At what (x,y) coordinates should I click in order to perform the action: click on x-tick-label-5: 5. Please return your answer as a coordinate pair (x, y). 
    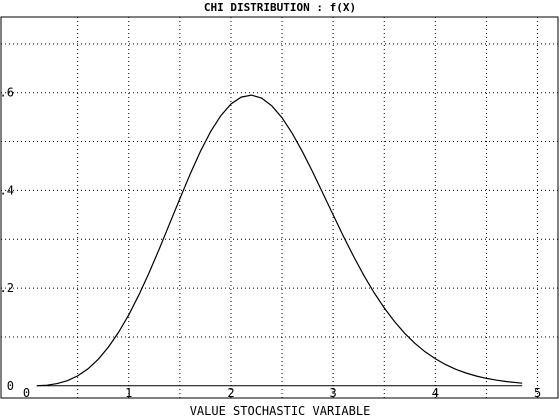
    Looking at the image, I should click on (537, 393).